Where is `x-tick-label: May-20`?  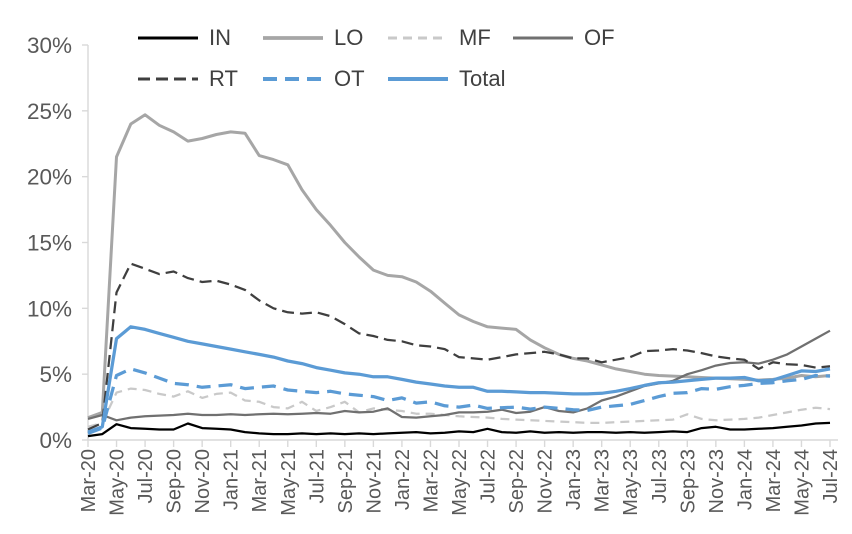
x-tick-label: May-20 is located at coordinates (118, 482).